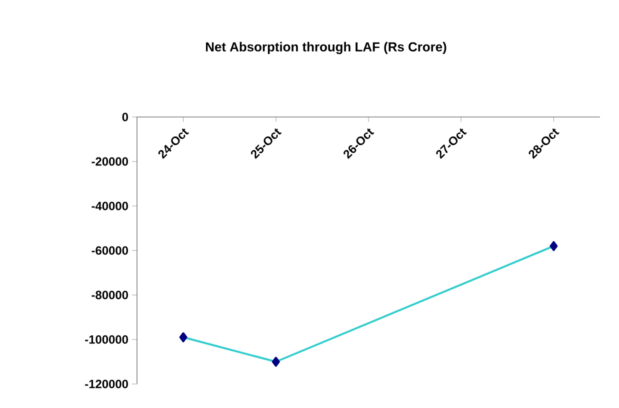  What do you see at coordinates (106, 339) in the screenshot?
I see `y-tick-label: -100000` at bounding box center [106, 339].